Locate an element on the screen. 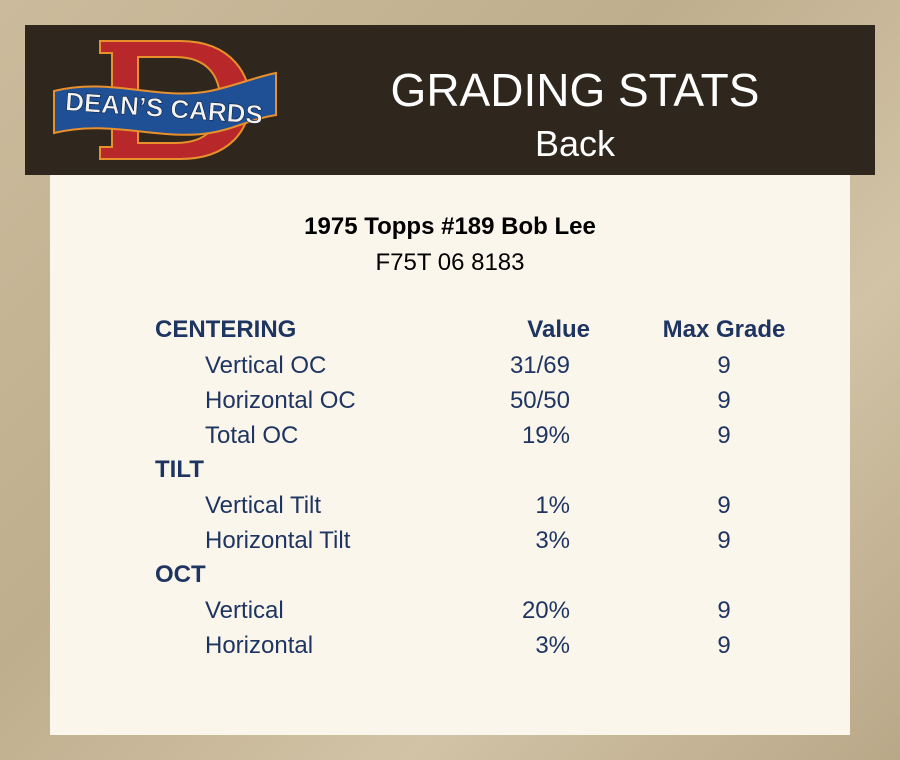  row-label: Vertical OC is located at coordinates (266, 365).